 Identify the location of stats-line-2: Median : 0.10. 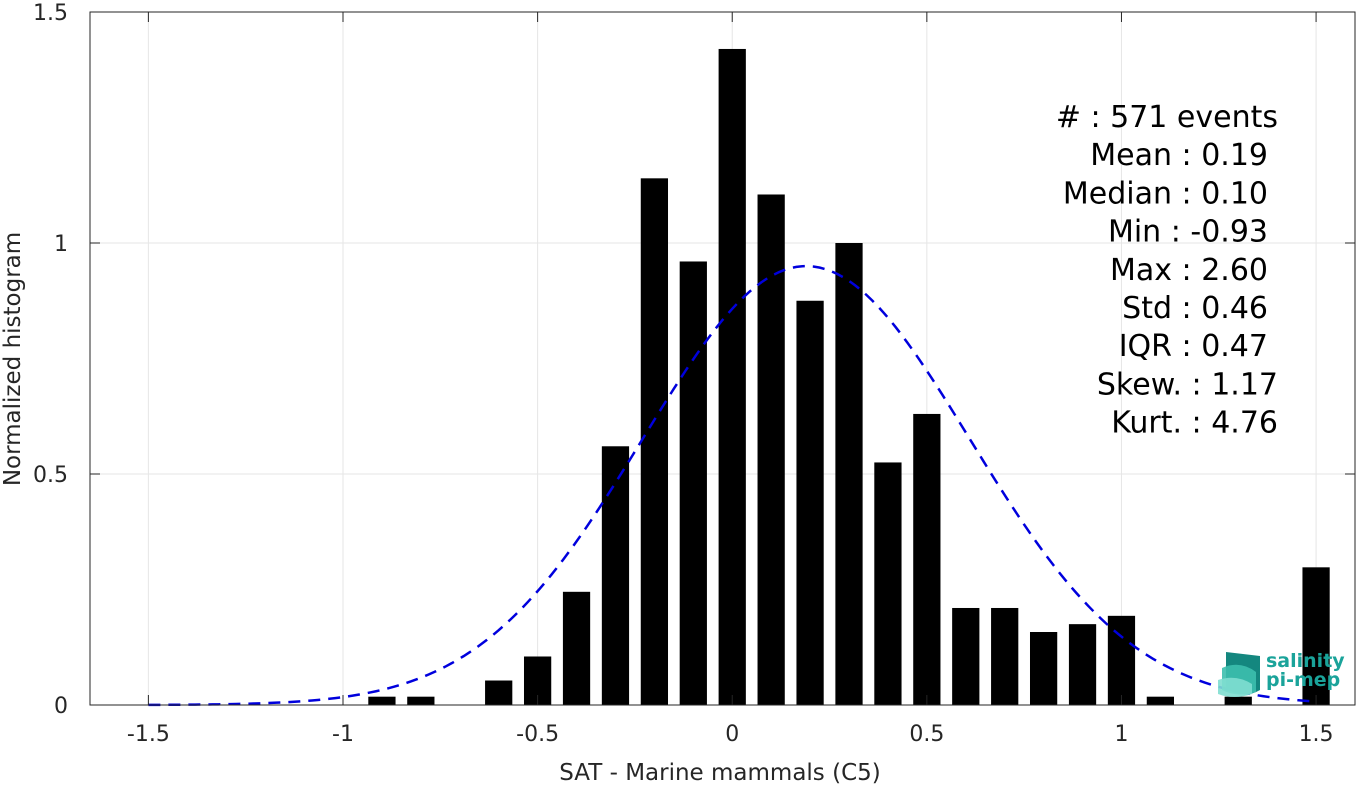
(1165, 193).